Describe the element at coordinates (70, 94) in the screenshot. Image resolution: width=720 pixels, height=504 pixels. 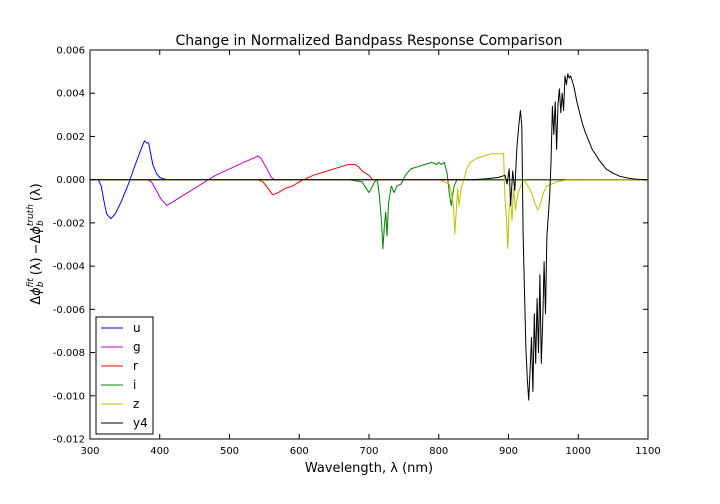
I see `y-tick-label: 0.004` at that location.